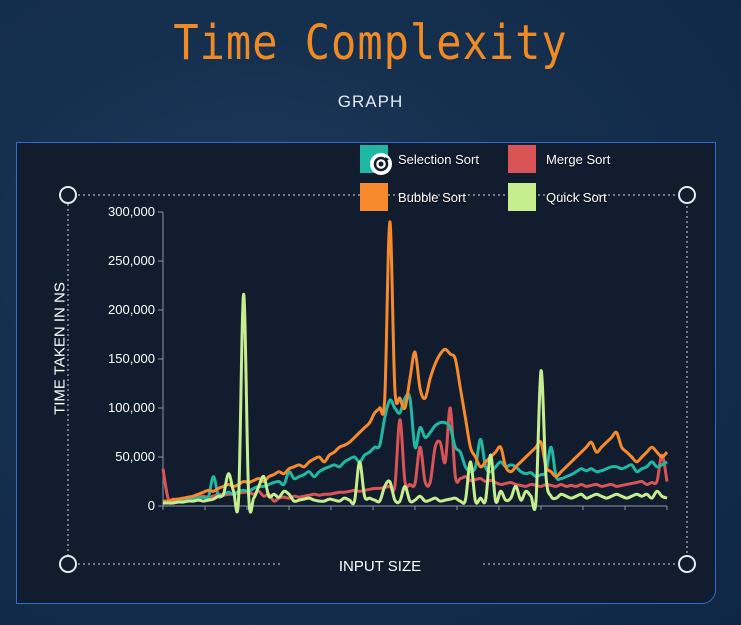  Describe the element at coordinates (522, 159) in the screenshot. I see `legend-swatch-merge-sort` at that location.